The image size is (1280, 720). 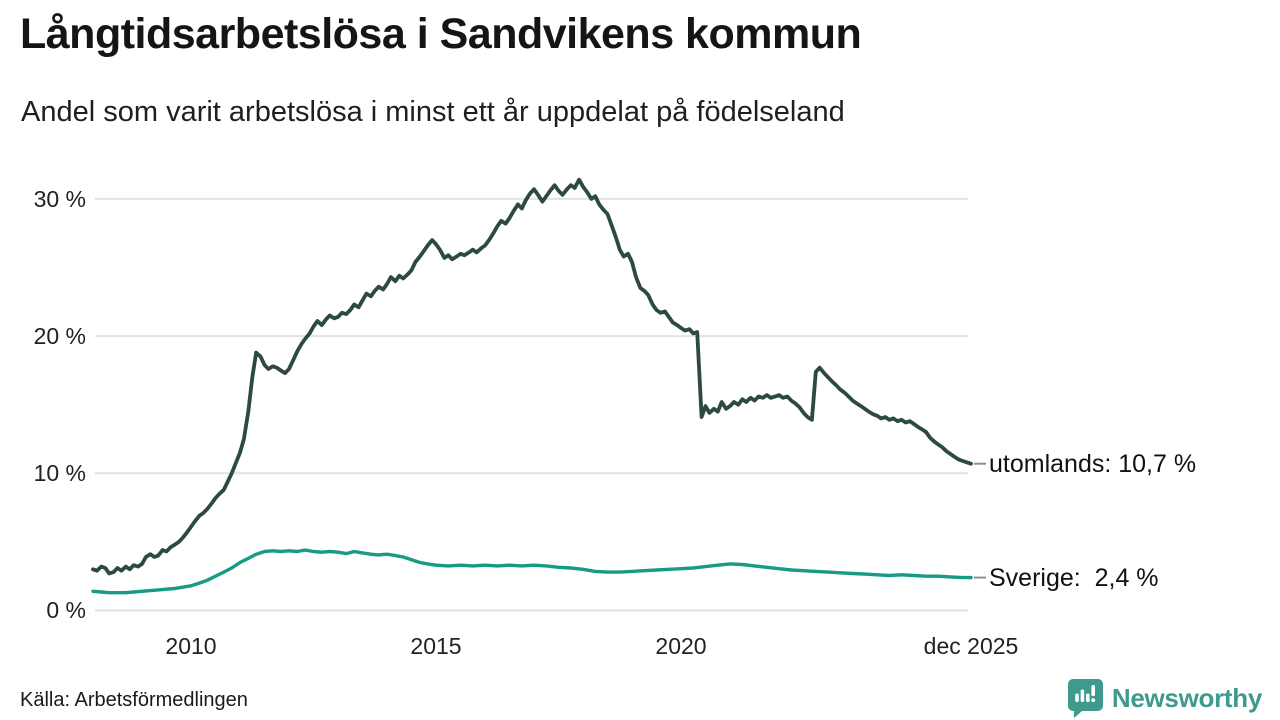 I want to click on x-axis-label-2010: 2010, so click(x=191, y=646).